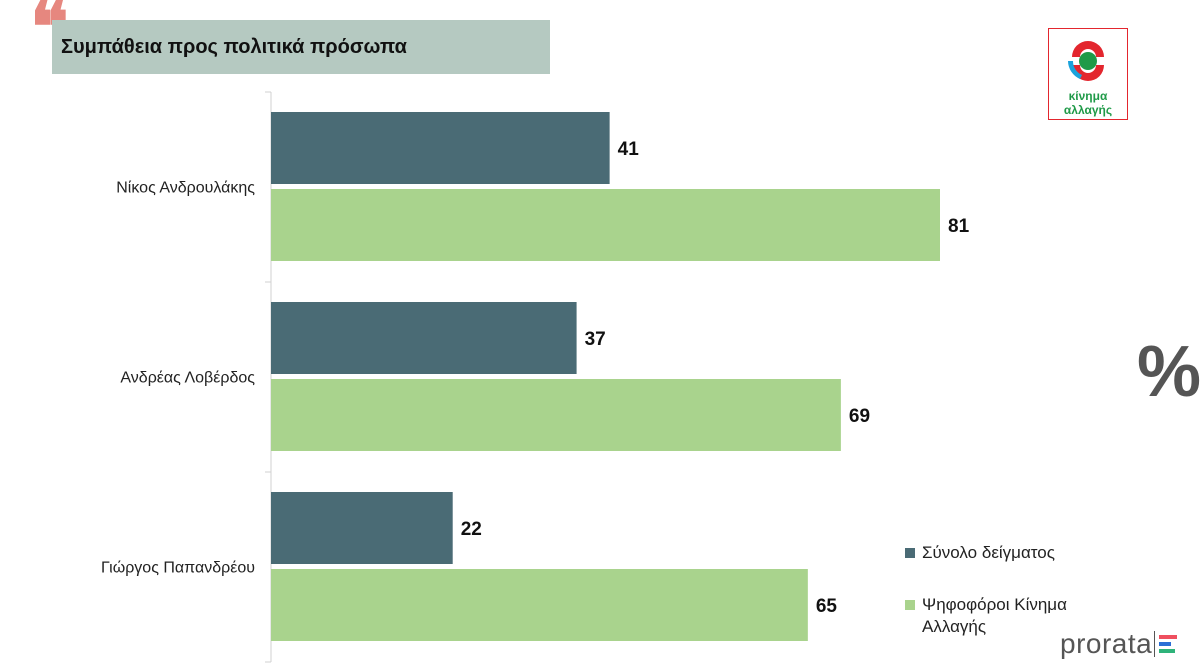 The height and width of the screenshot is (671, 1200). I want to click on chart-title: Συμπάθεια προς πολιτικά πρόσωπα, so click(234, 46).